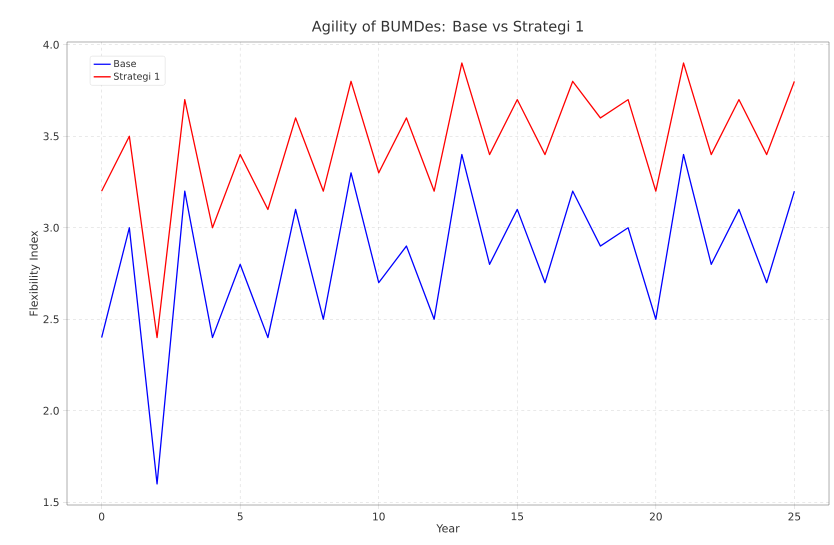  What do you see at coordinates (101, 516) in the screenshot?
I see `x-tick-label: 0` at bounding box center [101, 516].